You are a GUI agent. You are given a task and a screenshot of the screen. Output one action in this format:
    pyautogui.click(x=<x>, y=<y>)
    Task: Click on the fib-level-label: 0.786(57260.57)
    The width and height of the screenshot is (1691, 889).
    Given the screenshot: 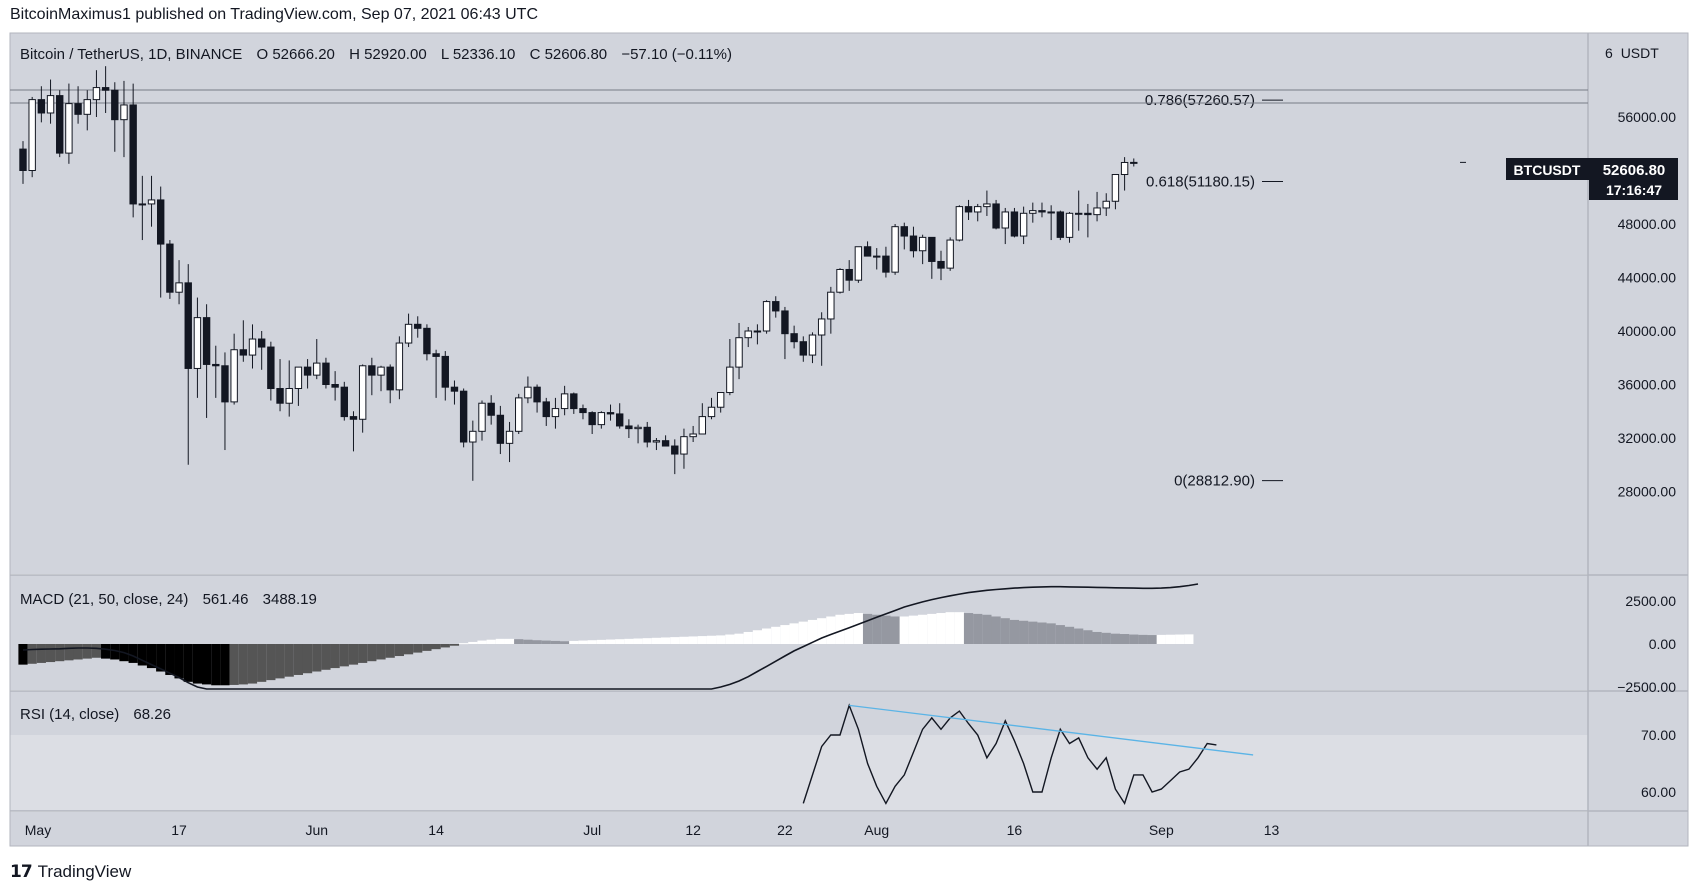 What is the action you would take?
    pyautogui.click(x=1200, y=100)
    